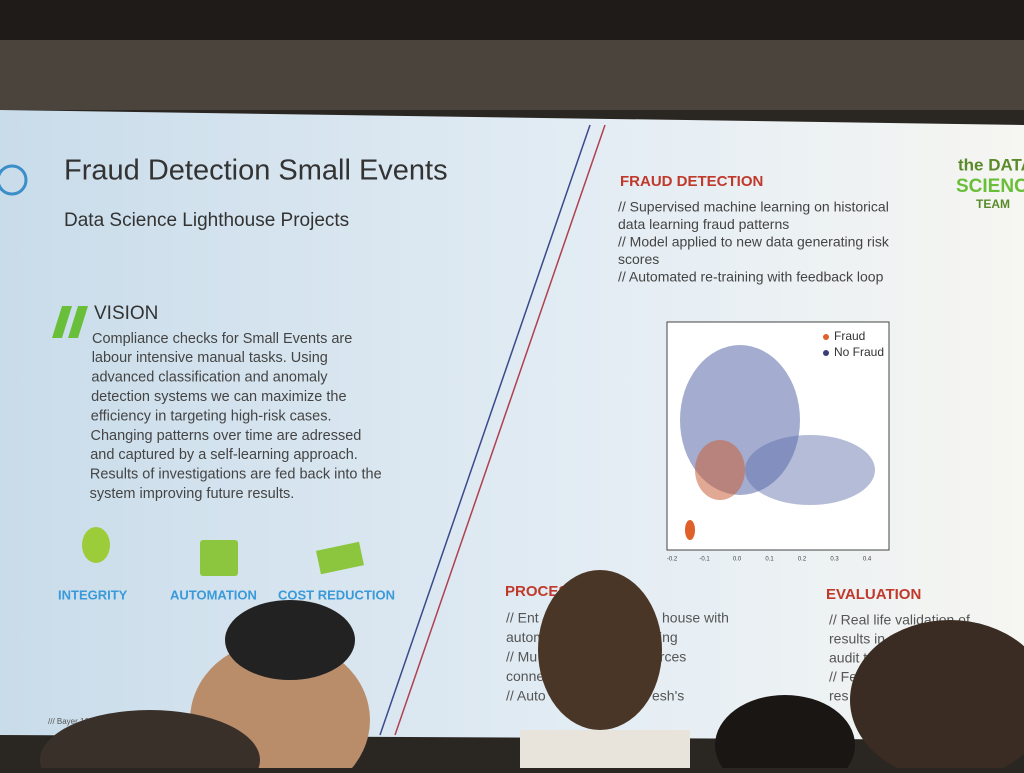 This screenshot has width=1024, height=773. What do you see at coordinates (990, 186) in the screenshot?
I see `logo-text: SCIENCE` at bounding box center [990, 186].